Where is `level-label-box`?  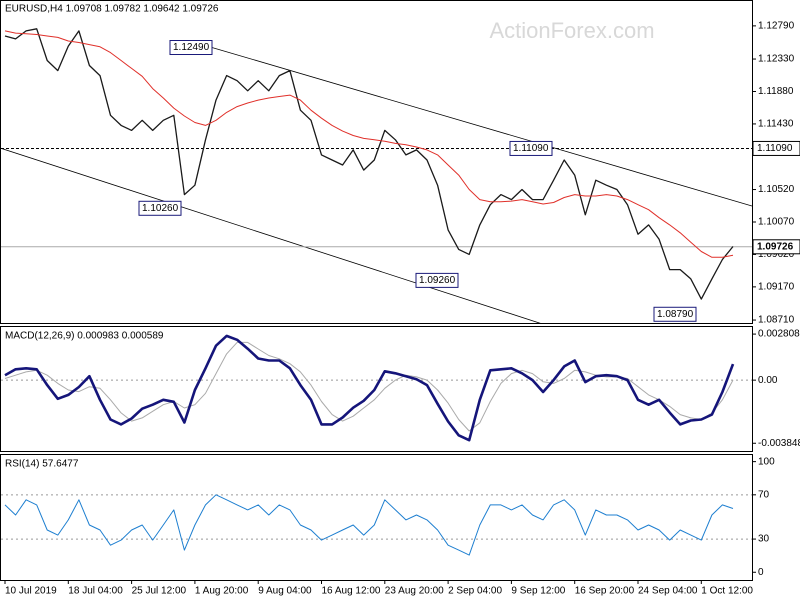
level-label-box is located at coordinates (776, 148).